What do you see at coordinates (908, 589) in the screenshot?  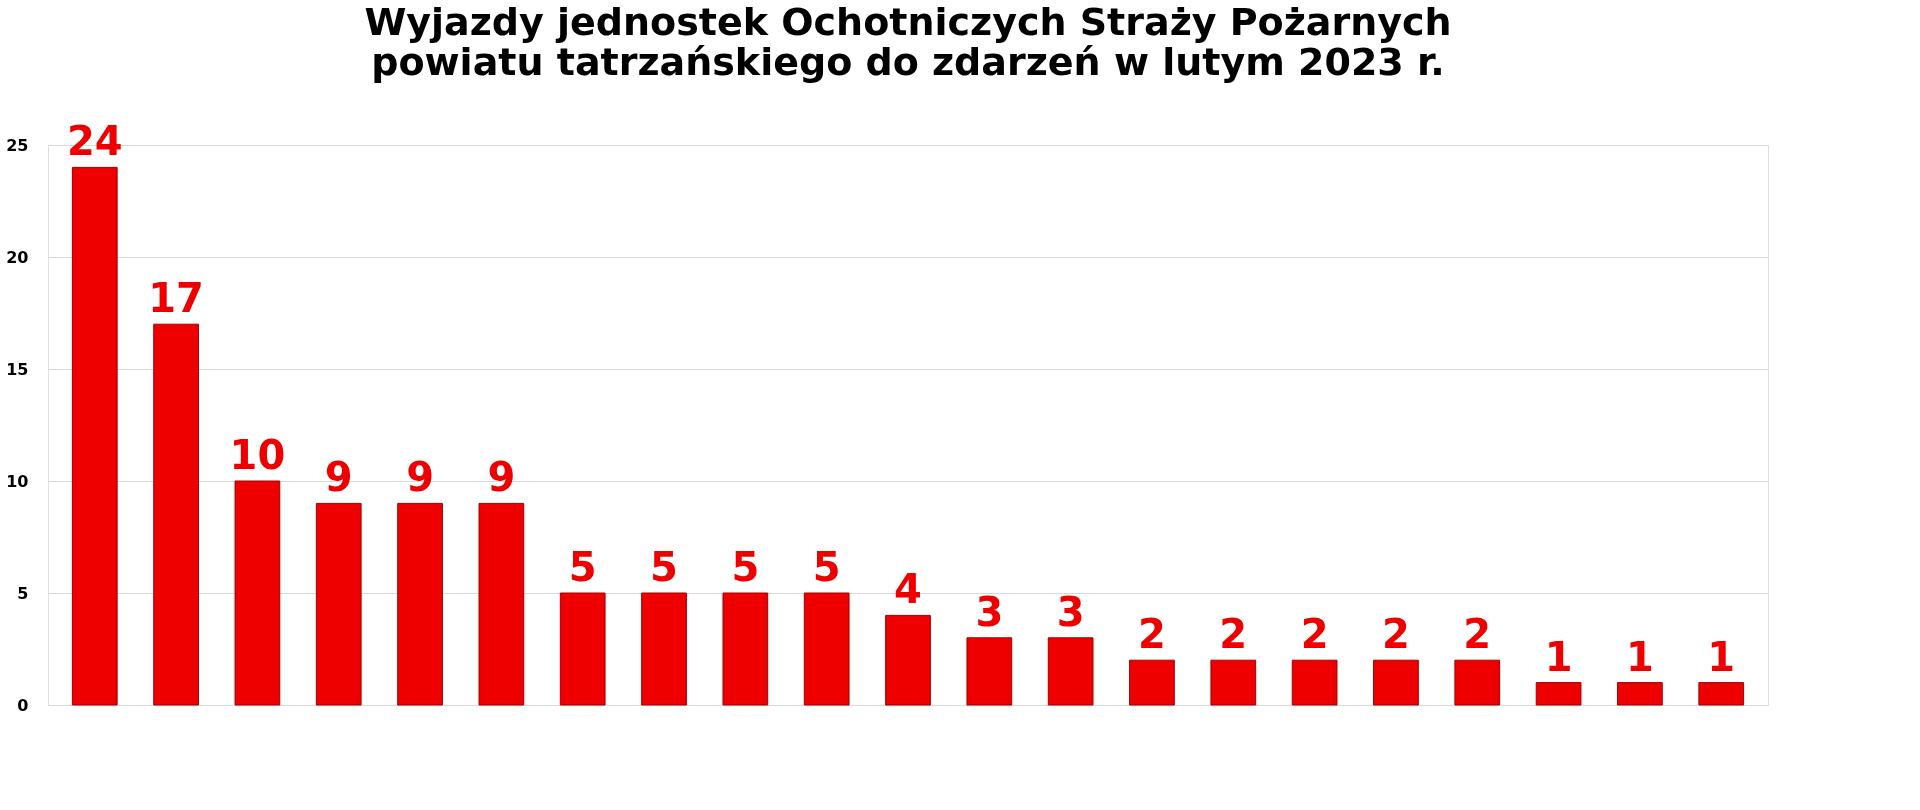 I see `data-label: 4` at bounding box center [908, 589].